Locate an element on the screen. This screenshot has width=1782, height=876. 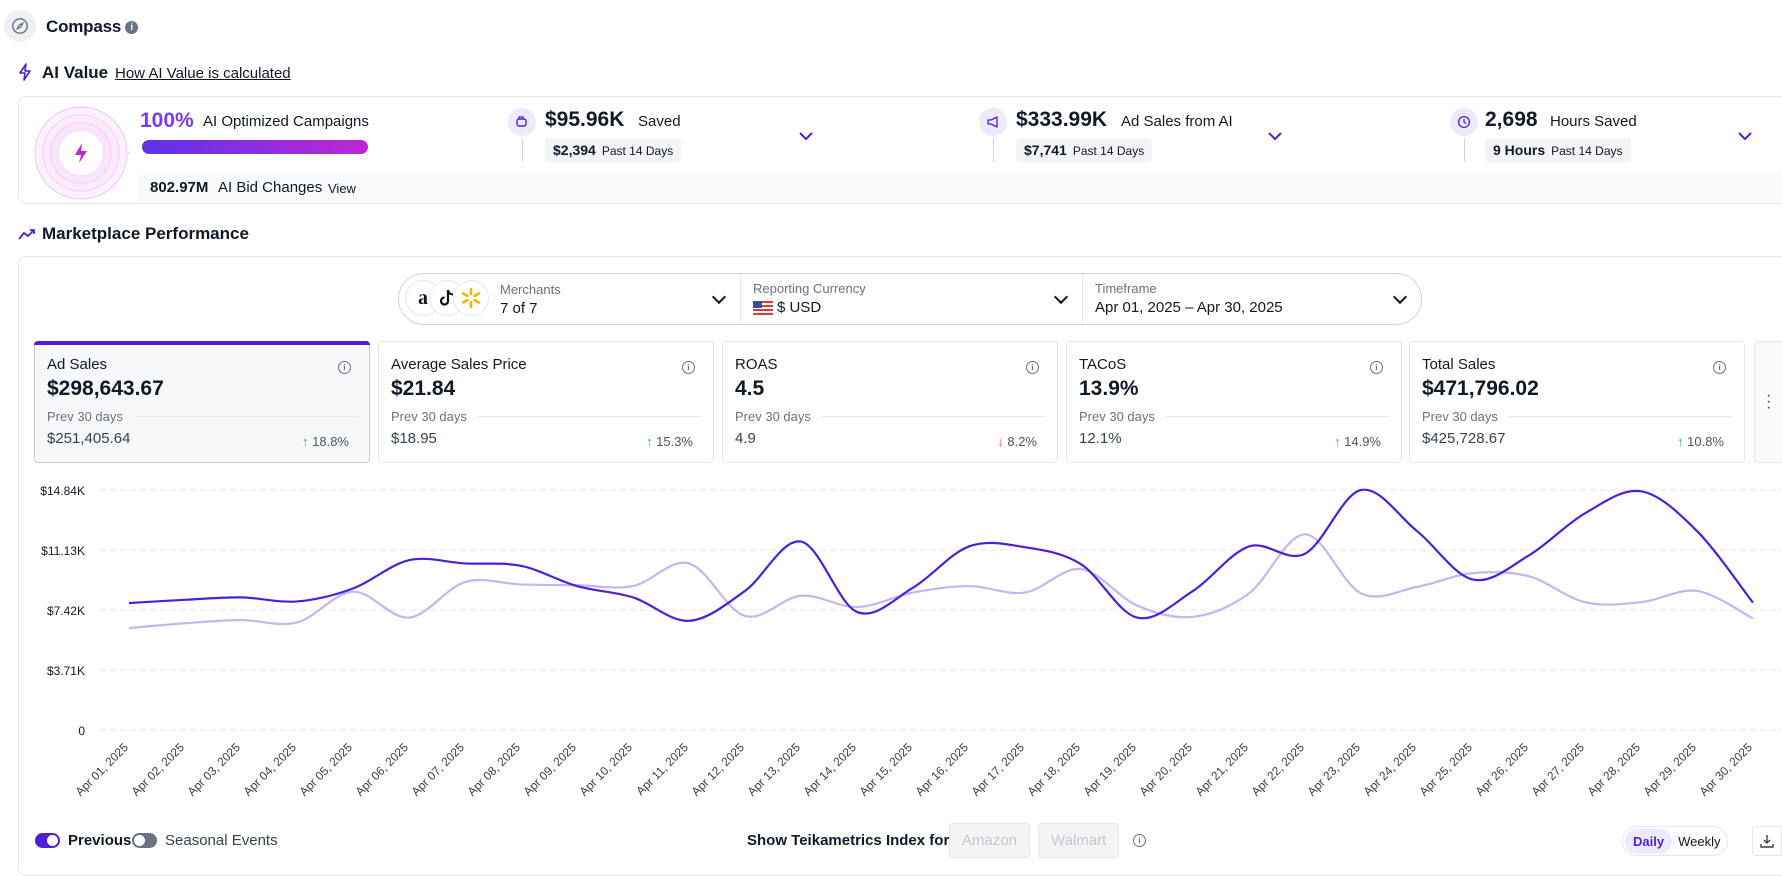
compass-icon is located at coordinates (20, 26).